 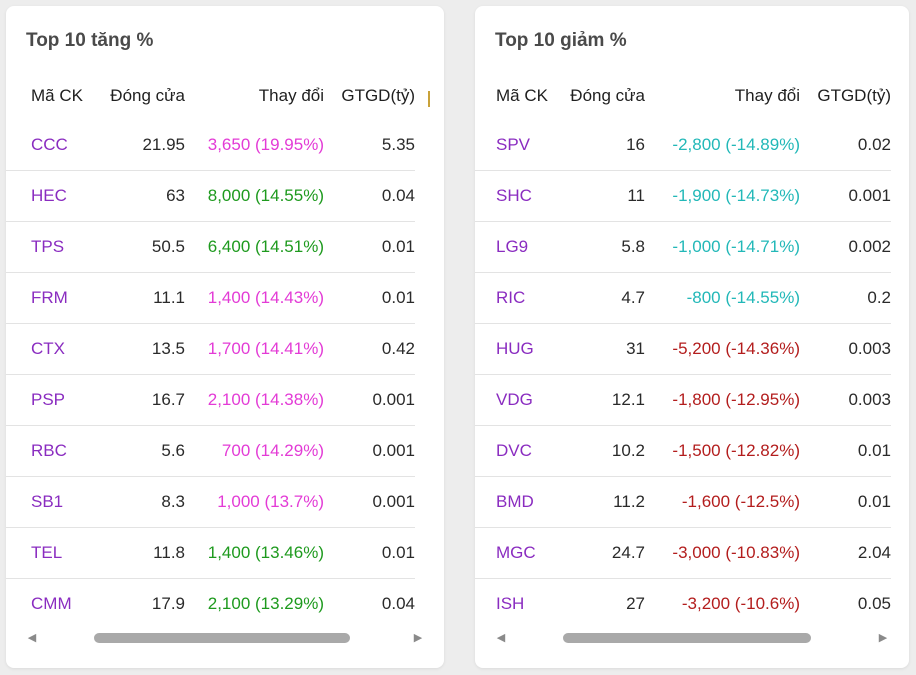 What do you see at coordinates (722, 298) in the screenshot?
I see `change-cell: -800 (-14.55%)` at bounding box center [722, 298].